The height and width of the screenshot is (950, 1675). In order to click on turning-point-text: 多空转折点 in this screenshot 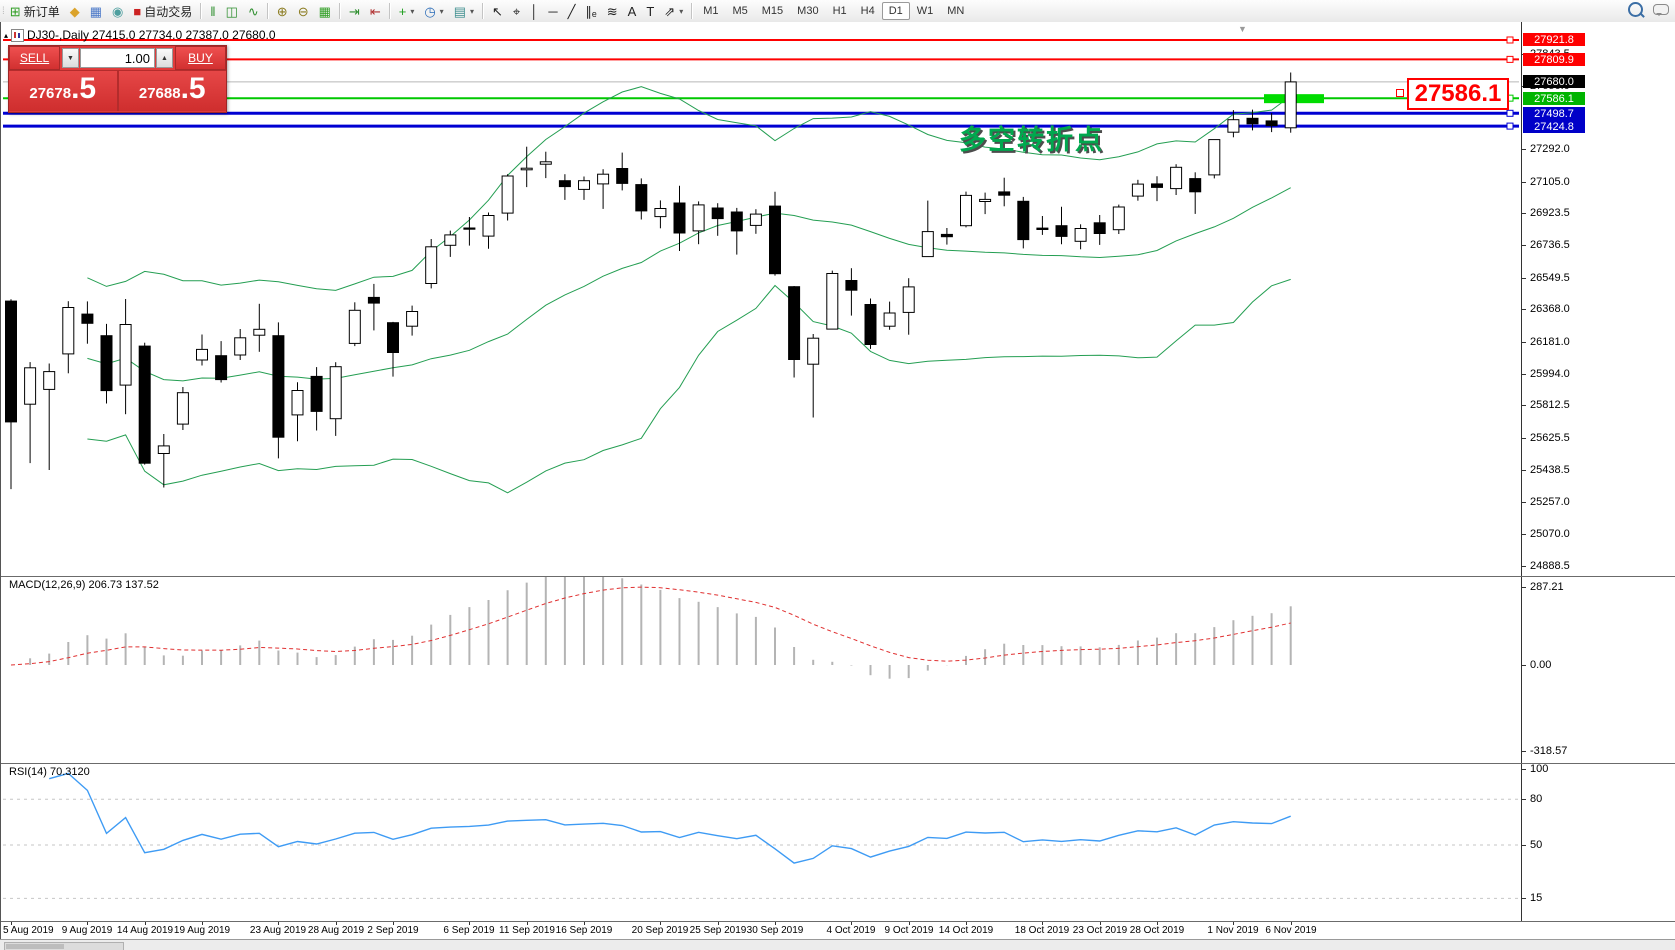, I will do `click(1031, 140)`.